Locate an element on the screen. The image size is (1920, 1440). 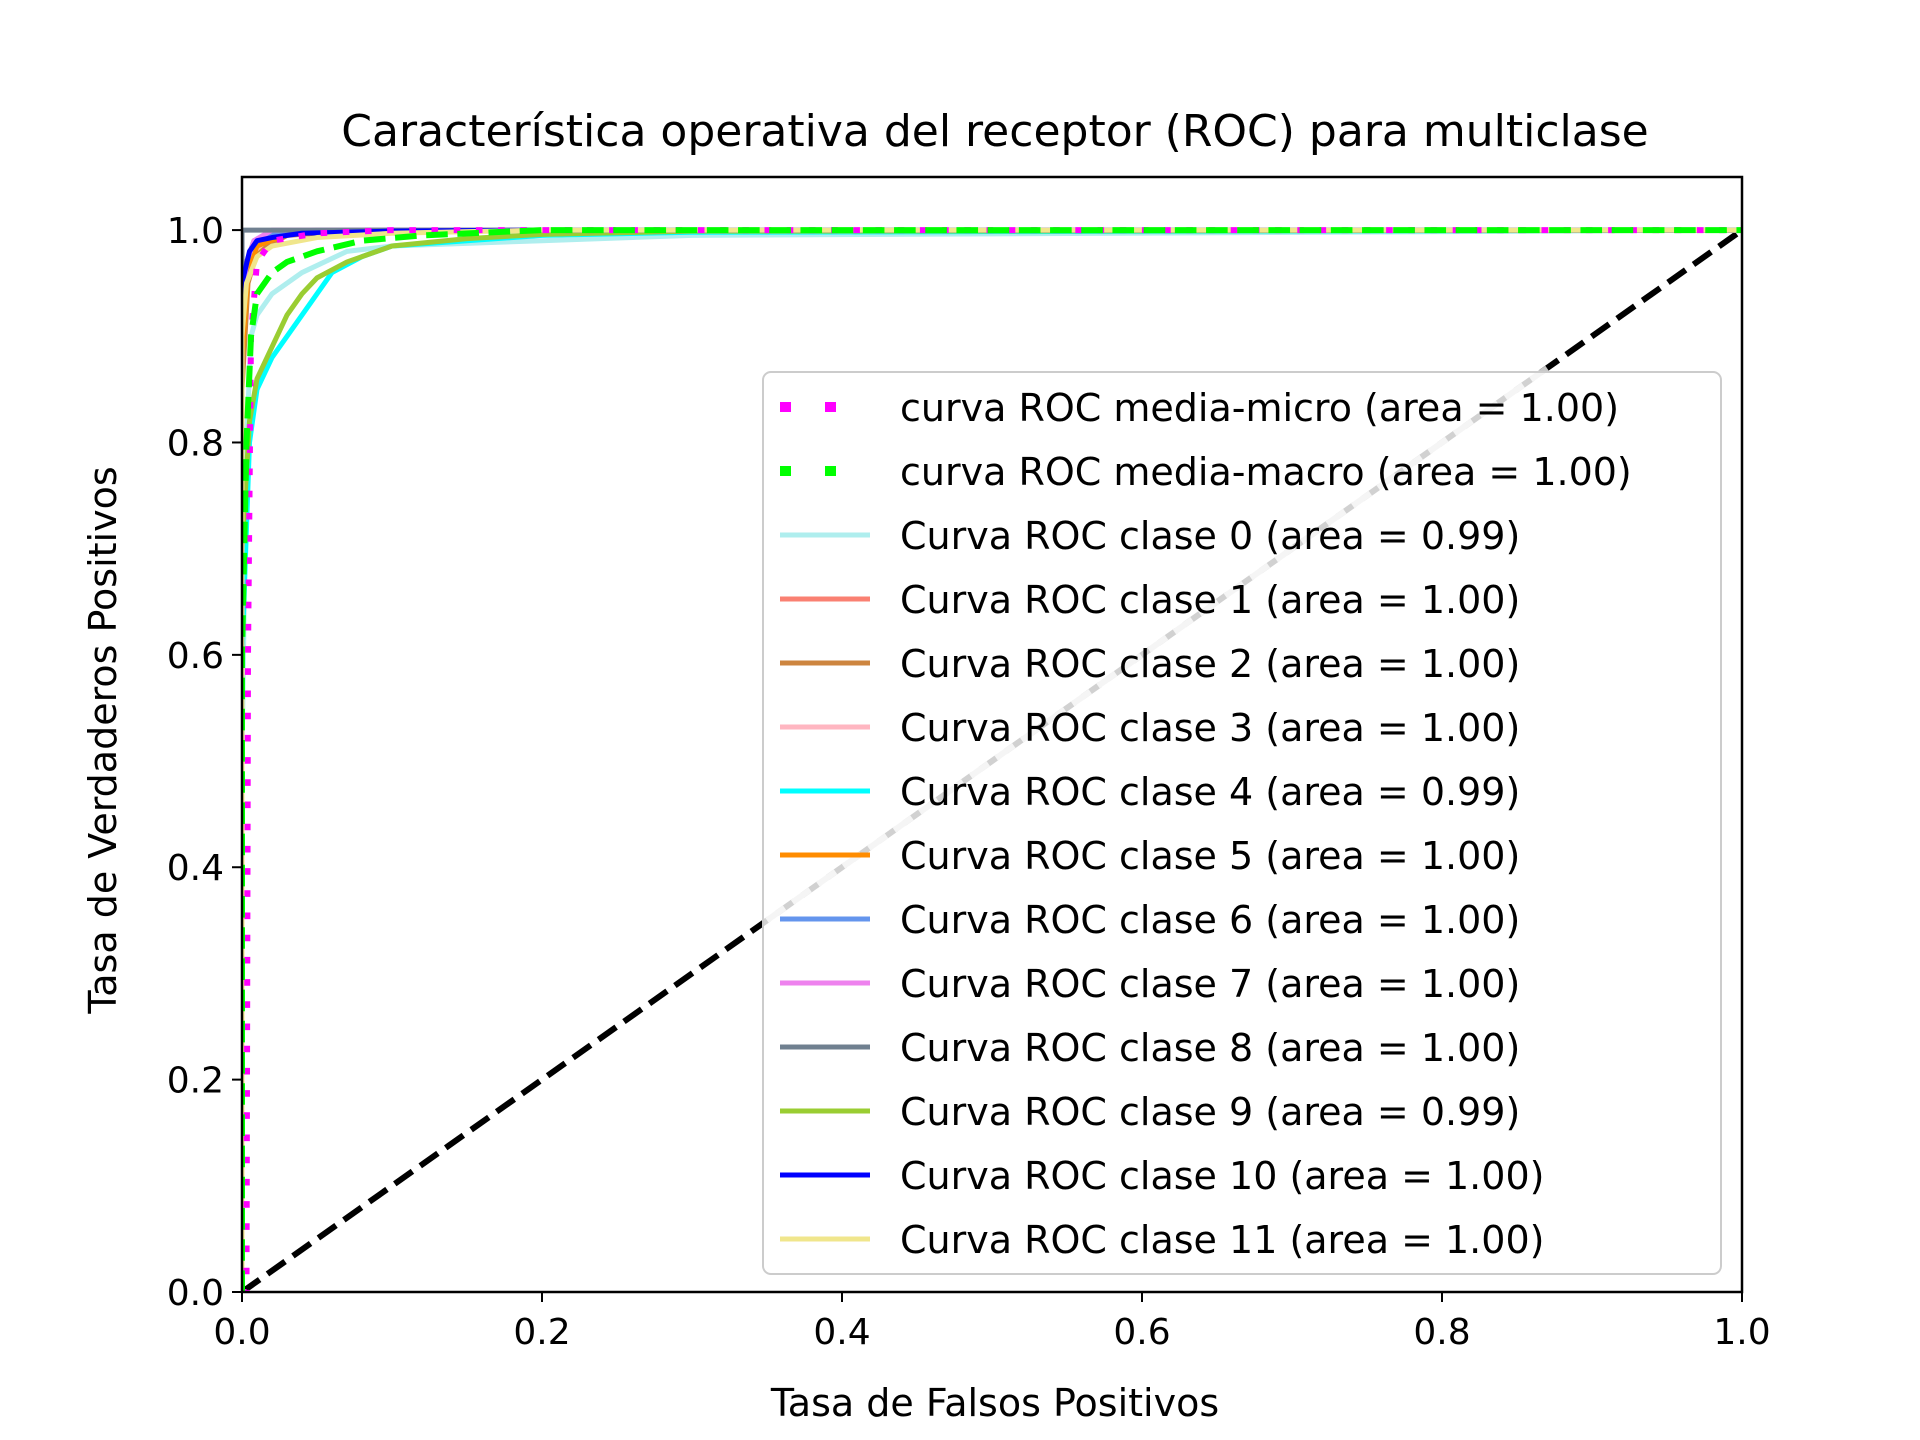
y-tick-label: 1.0 is located at coordinates (195, 231).